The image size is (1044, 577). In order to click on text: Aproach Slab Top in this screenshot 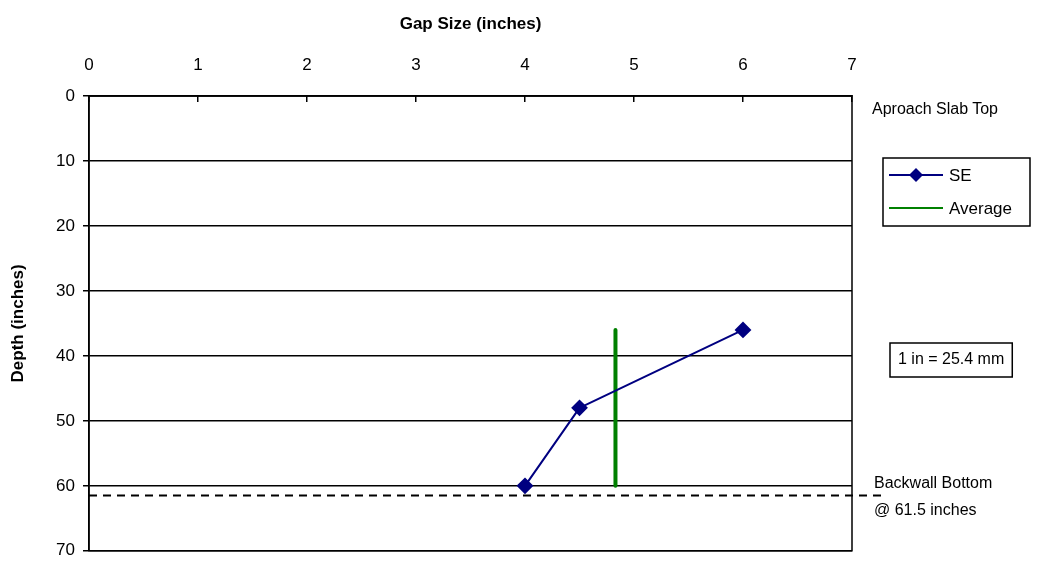, I will do `click(935, 109)`.